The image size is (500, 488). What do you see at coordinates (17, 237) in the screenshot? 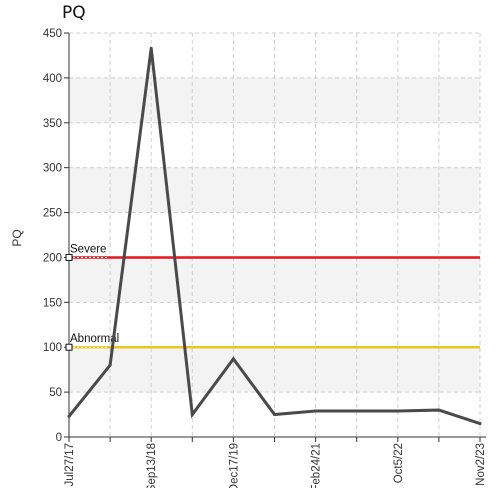
I see `y-axis-label: PQ` at bounding box center [17, 237].